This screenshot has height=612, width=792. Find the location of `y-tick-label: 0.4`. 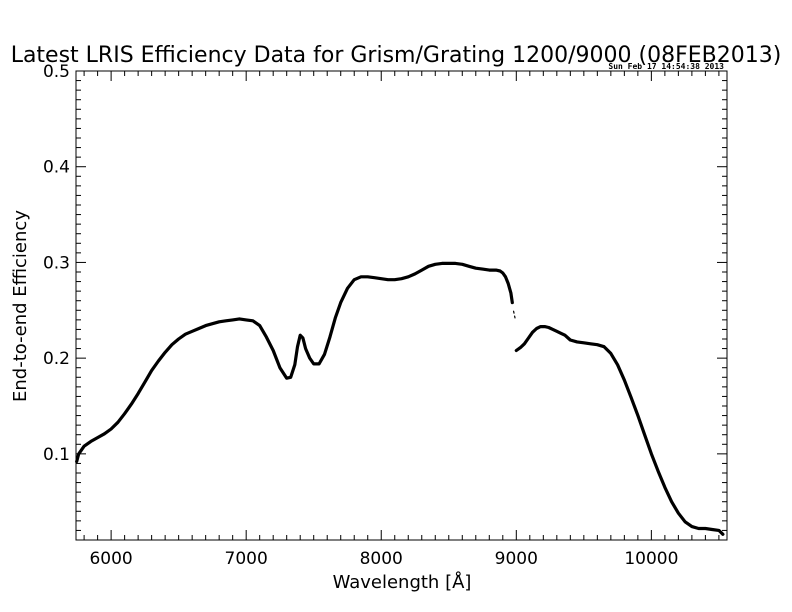

y-tick-label: 0.4 is located at coordinates (56, 168).